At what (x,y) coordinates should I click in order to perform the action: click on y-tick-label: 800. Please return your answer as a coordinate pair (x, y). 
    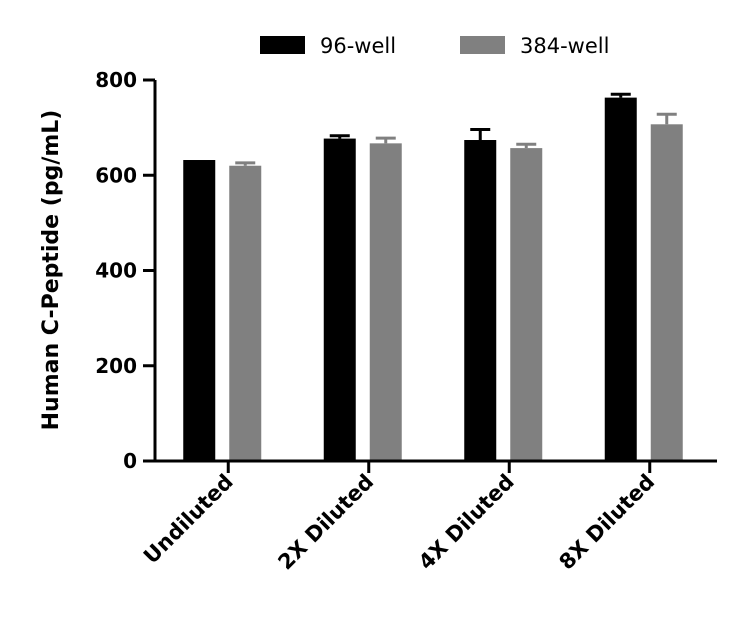
    Looking at the image, I should click on (116, 80).